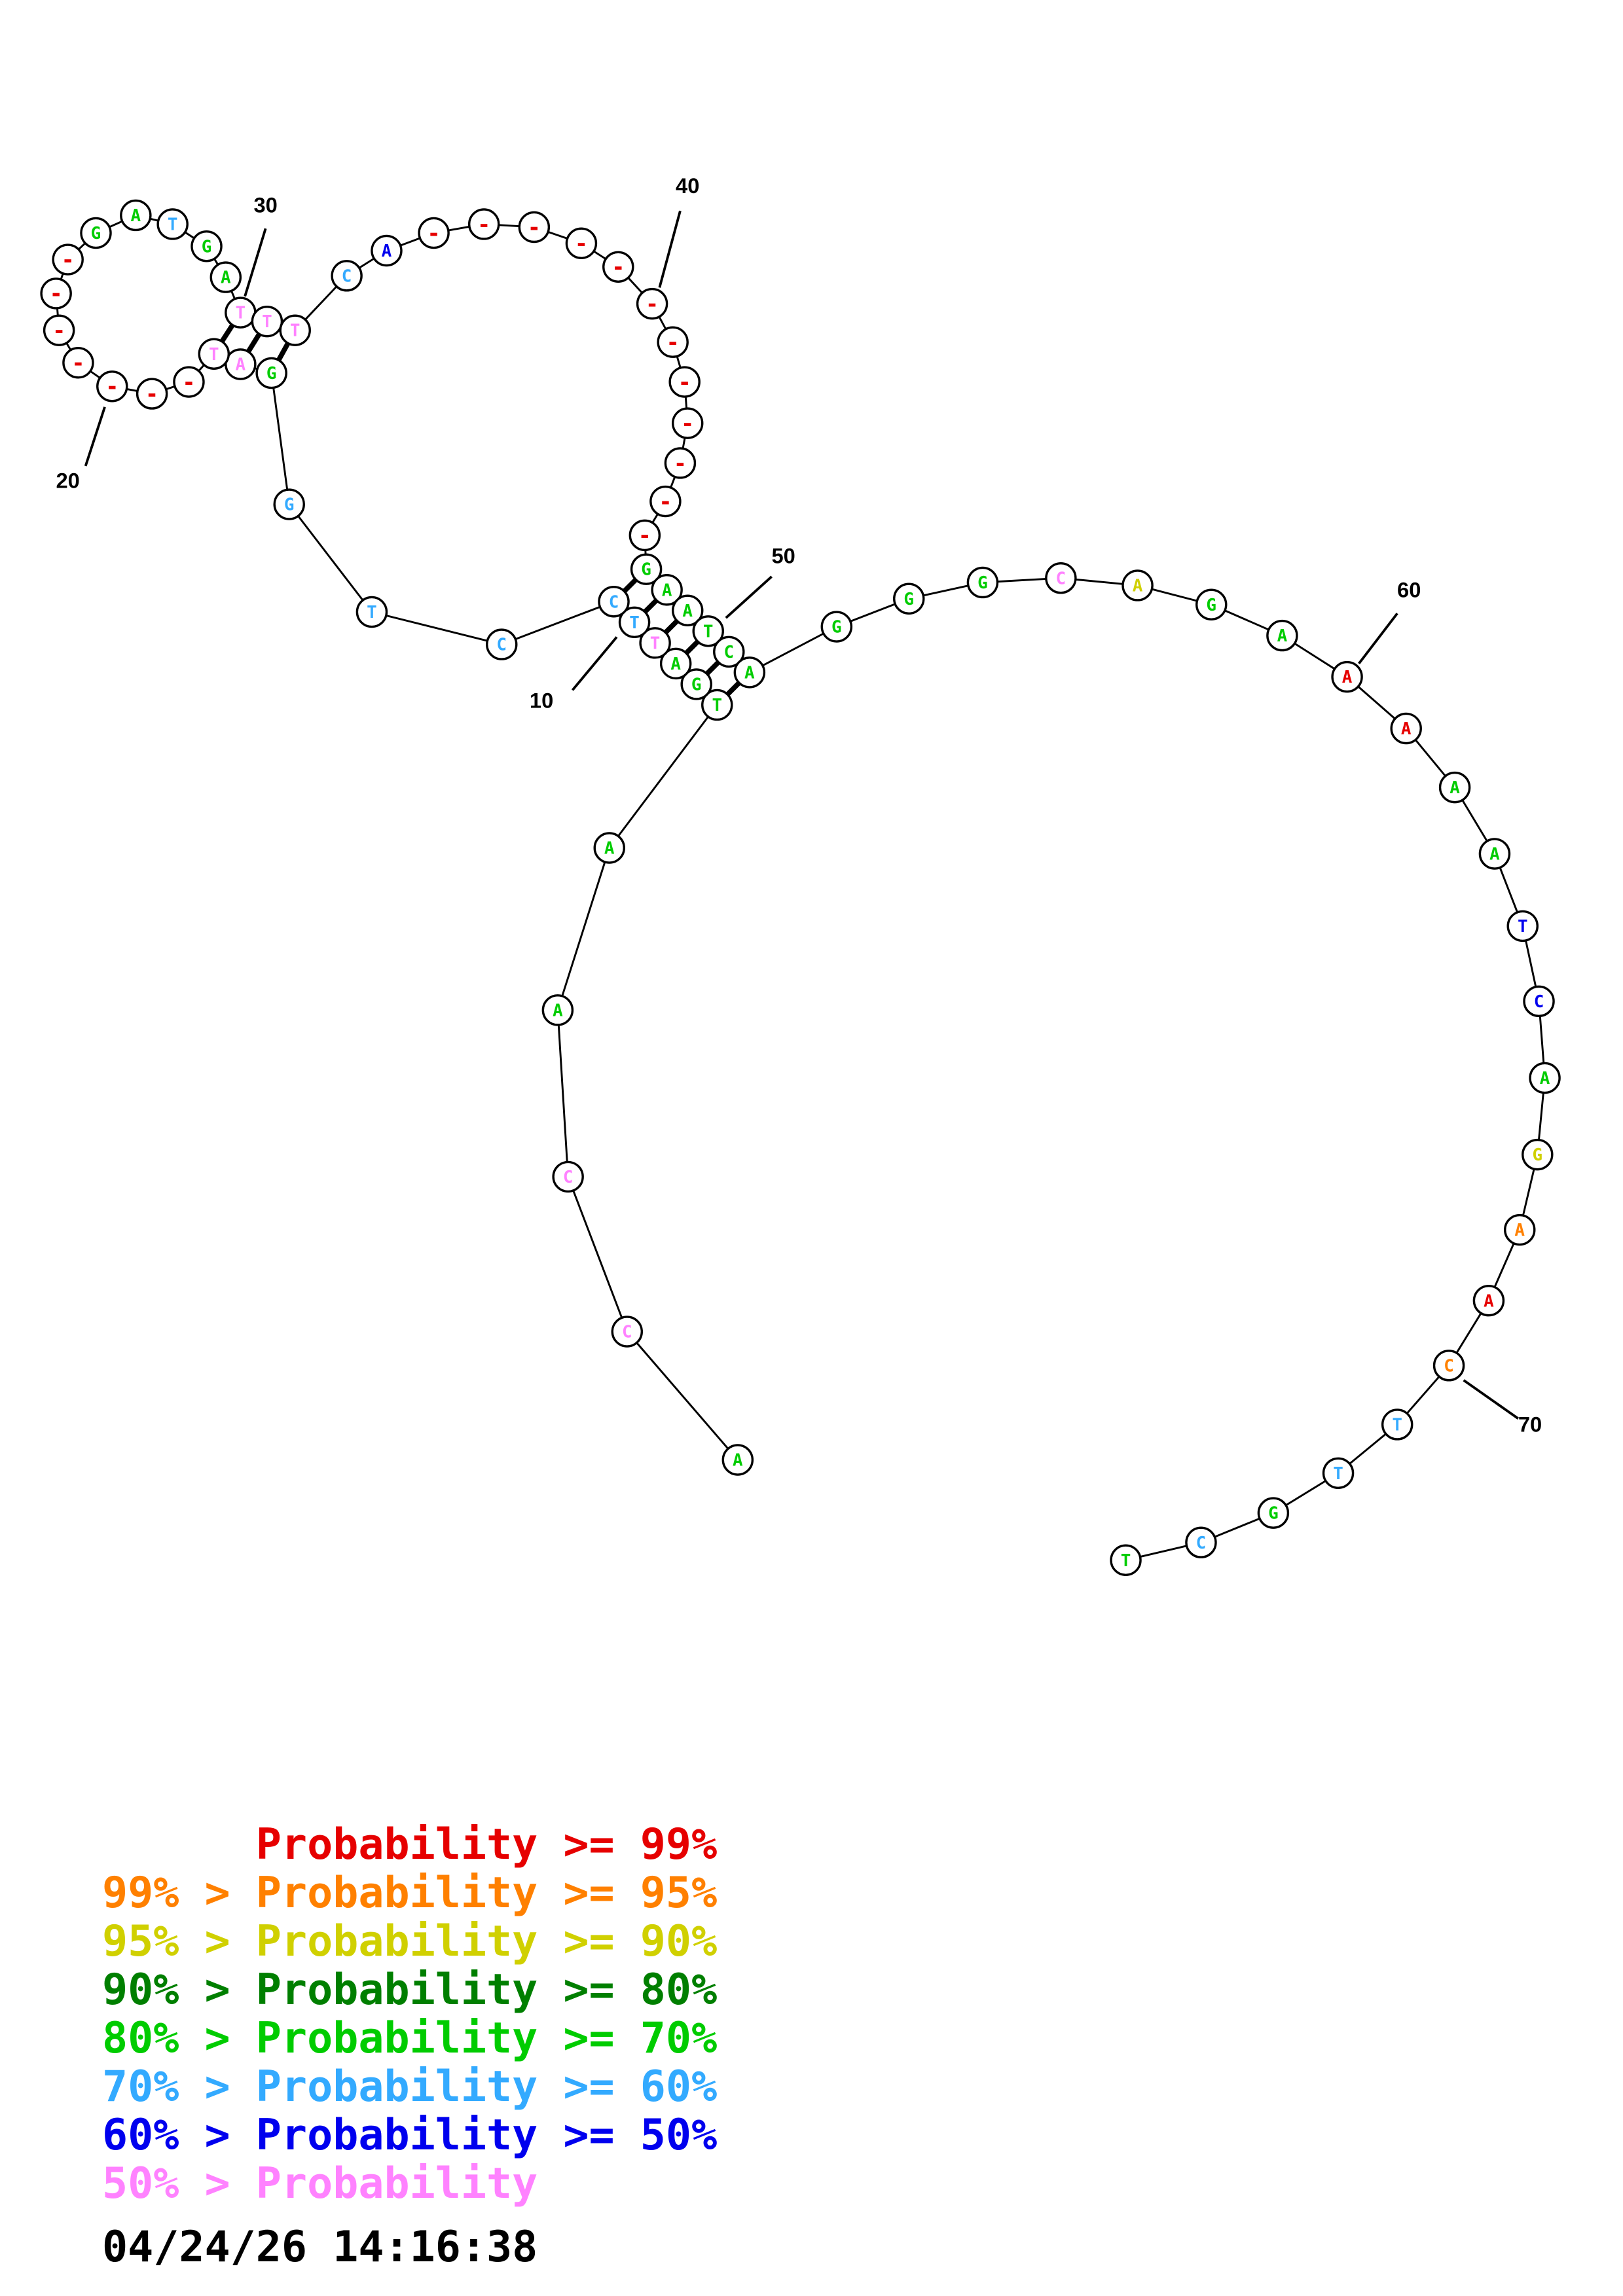 This screenshot has width=1623, height=2296. Describe the element at coordinates (646, 569) in the screenshot. I see `residue-47: G` at that location.